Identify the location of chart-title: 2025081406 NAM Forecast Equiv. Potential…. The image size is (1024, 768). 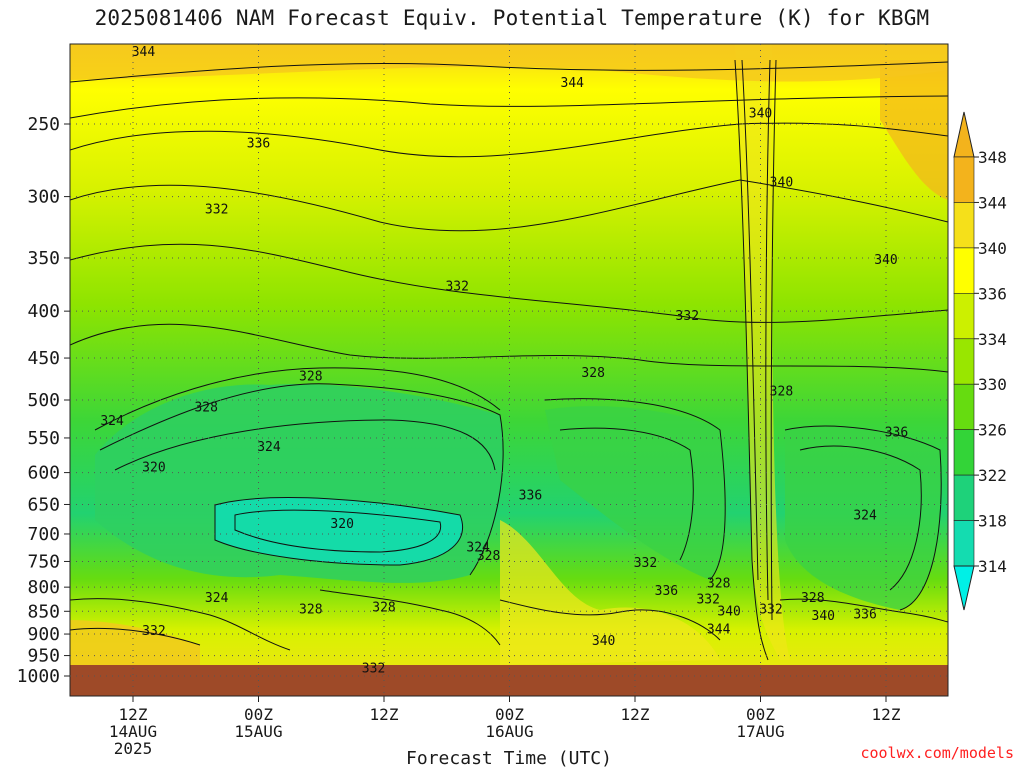
(512, 18).